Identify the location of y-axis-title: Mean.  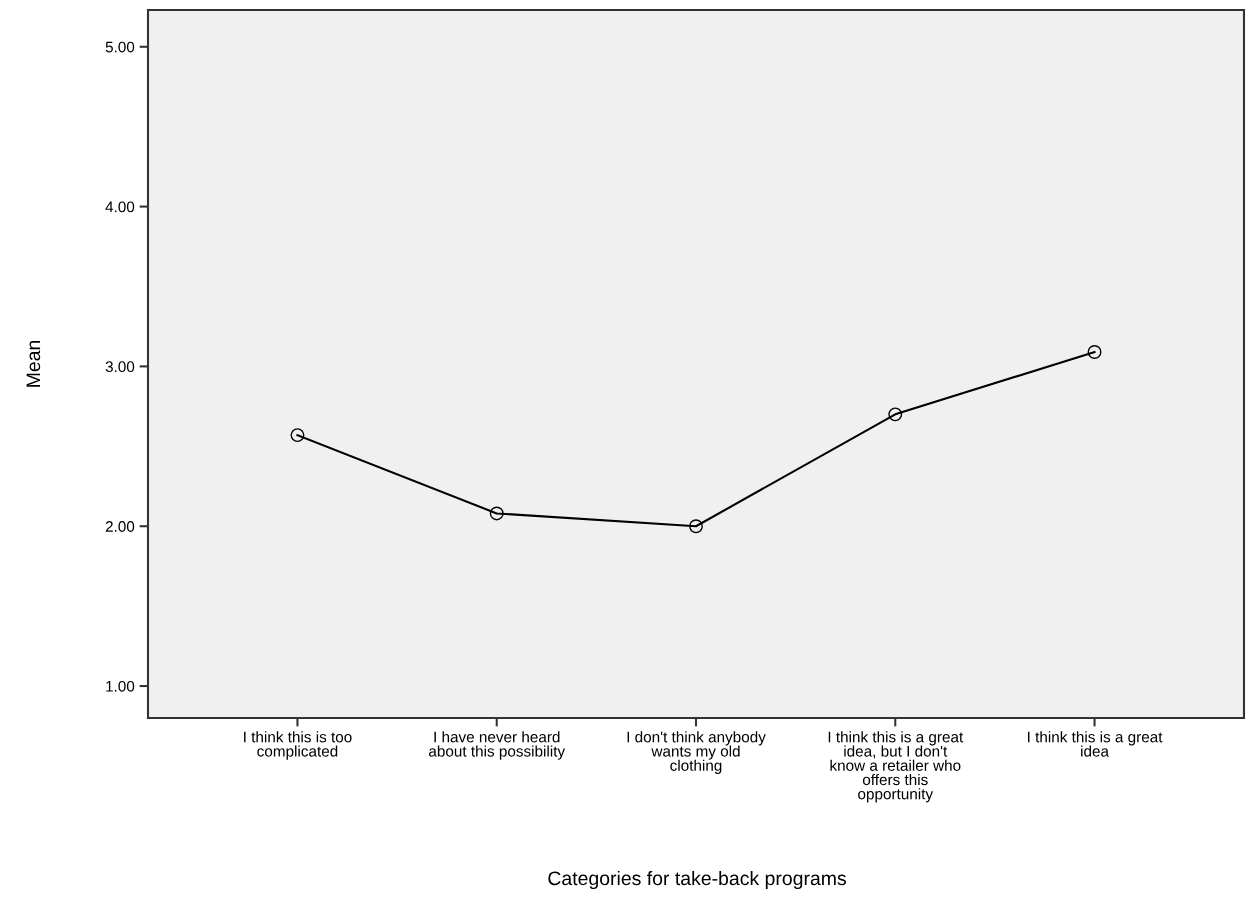
(33, 363).